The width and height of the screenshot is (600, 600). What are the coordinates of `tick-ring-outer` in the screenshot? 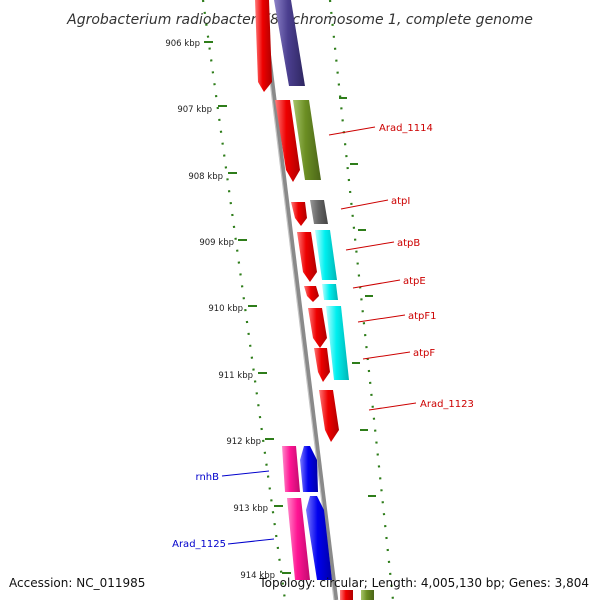 It's located at (361, 300).